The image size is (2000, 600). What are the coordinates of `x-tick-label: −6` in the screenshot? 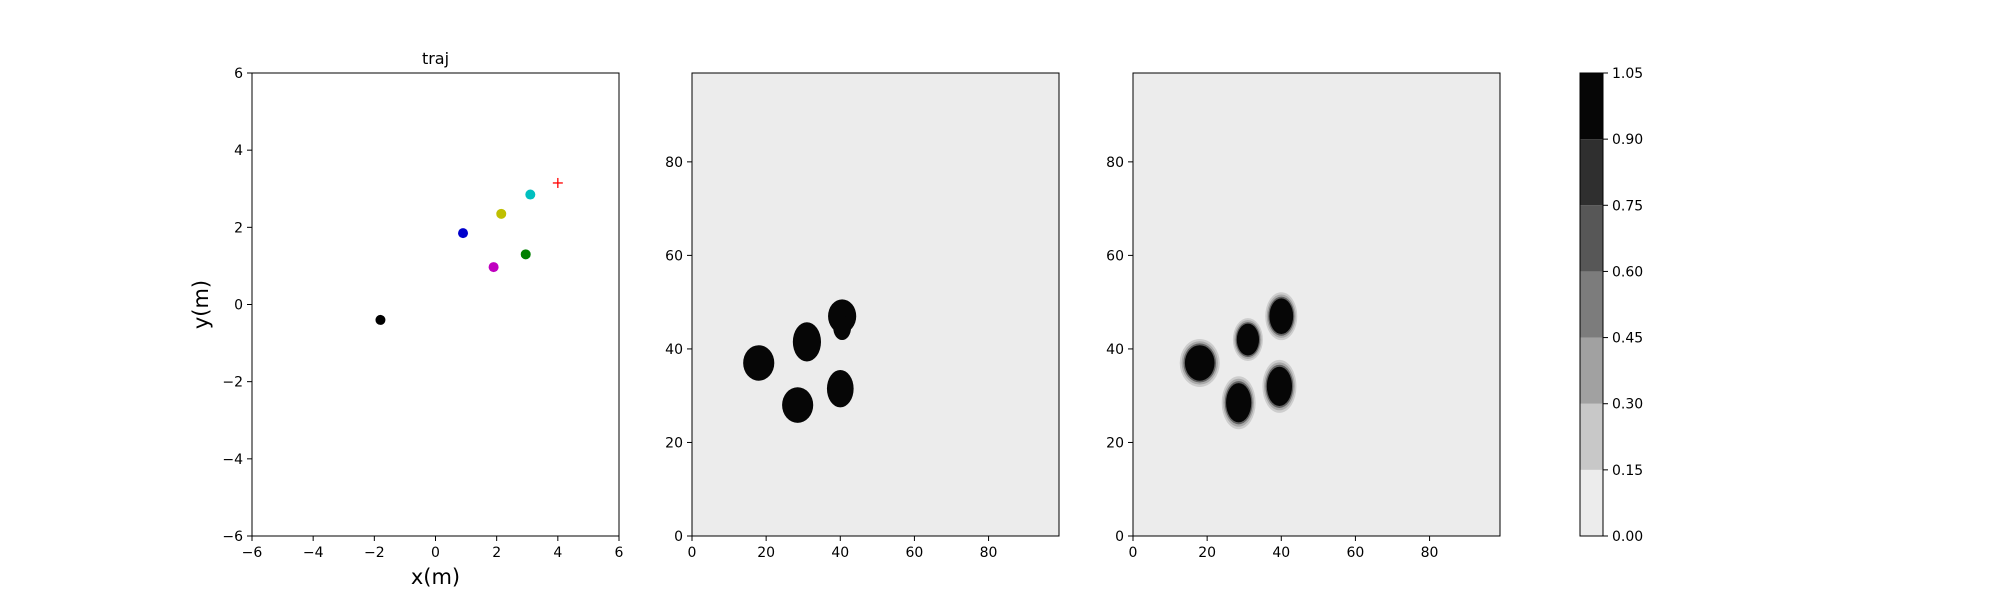 It's located at (252, 553).